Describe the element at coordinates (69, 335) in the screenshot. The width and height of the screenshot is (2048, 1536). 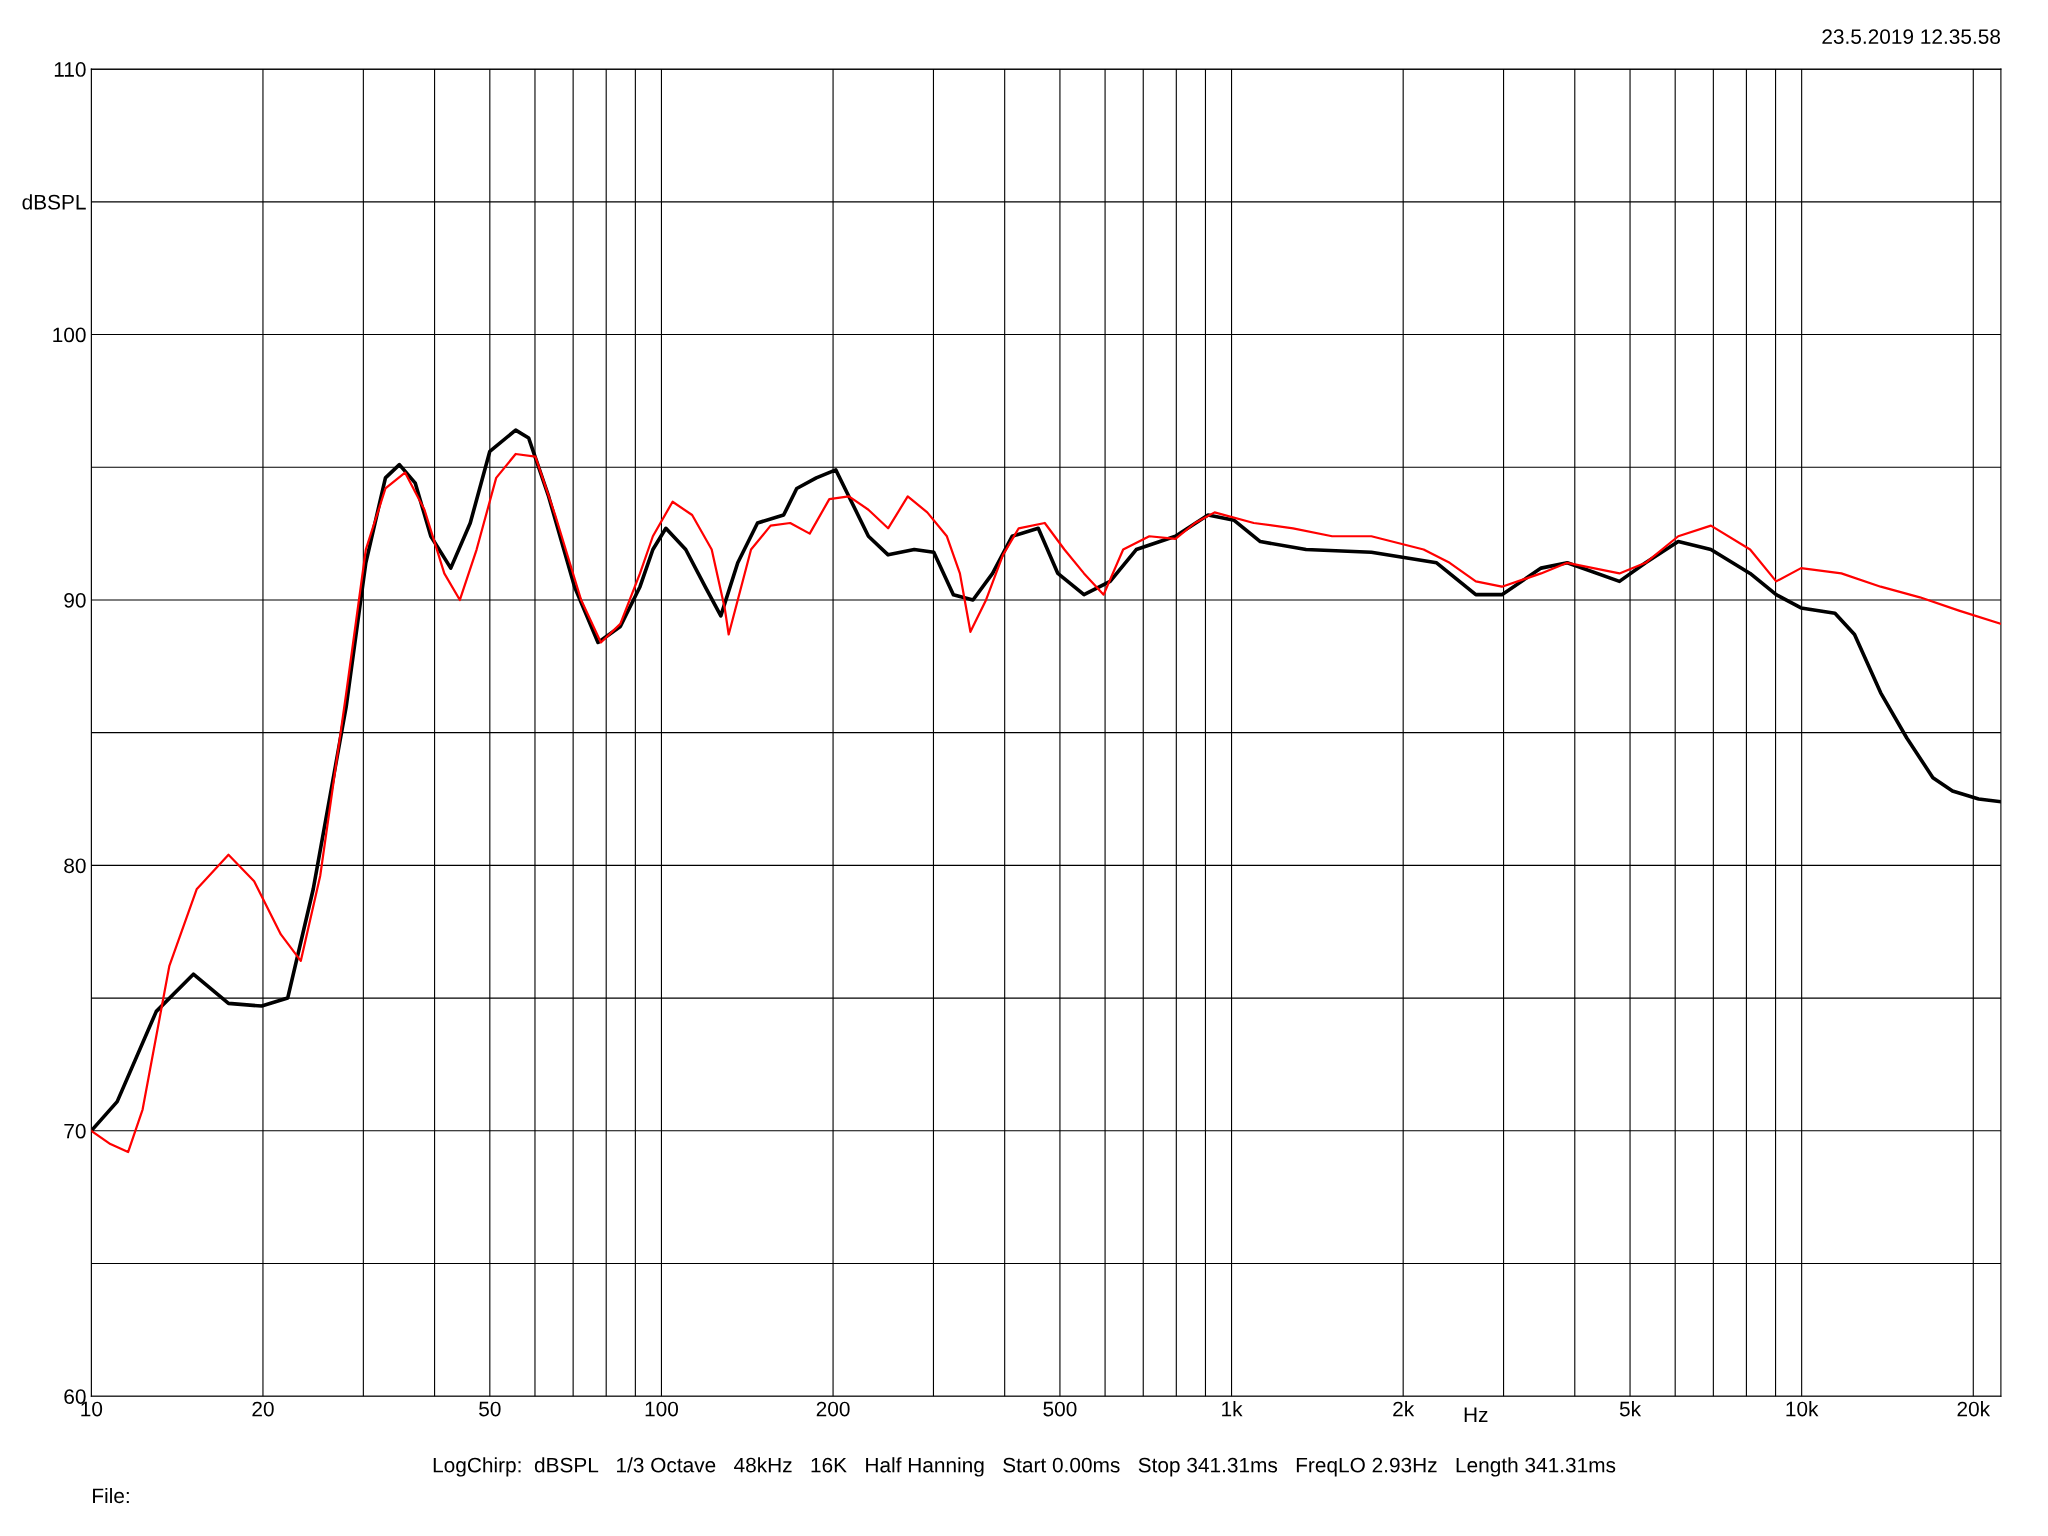
I see `y-tick-label: 100` at that location.